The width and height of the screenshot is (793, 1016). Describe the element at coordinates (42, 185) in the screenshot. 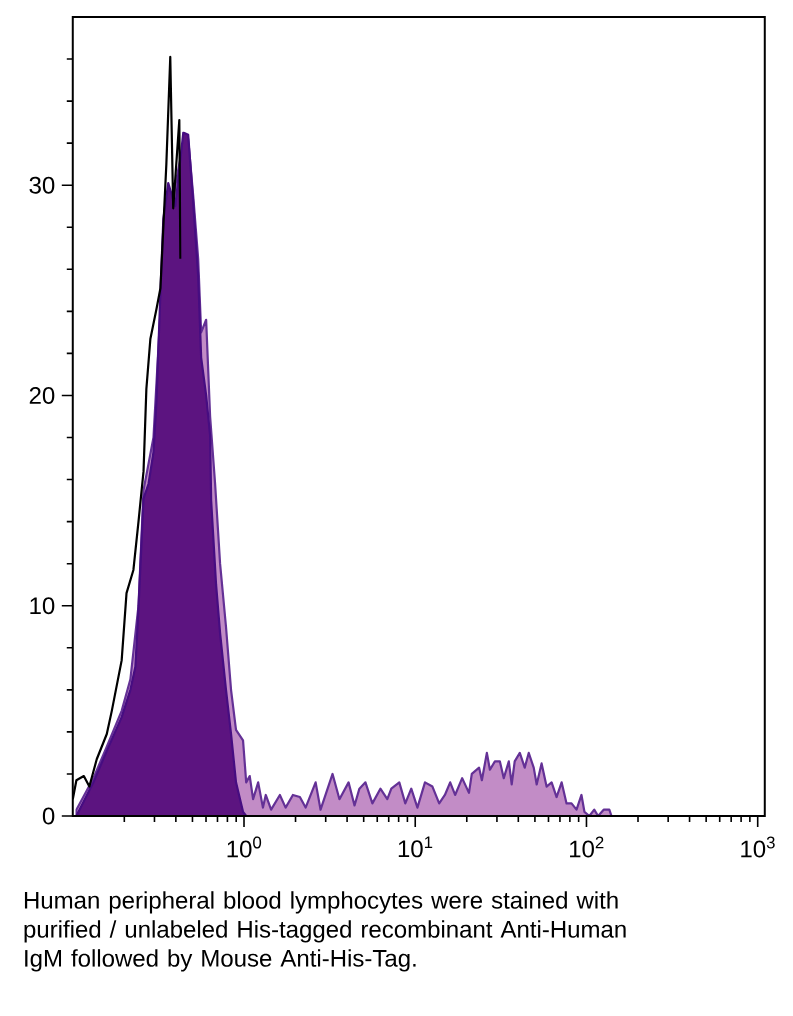

I see `y-tick-label: 30` at that location.